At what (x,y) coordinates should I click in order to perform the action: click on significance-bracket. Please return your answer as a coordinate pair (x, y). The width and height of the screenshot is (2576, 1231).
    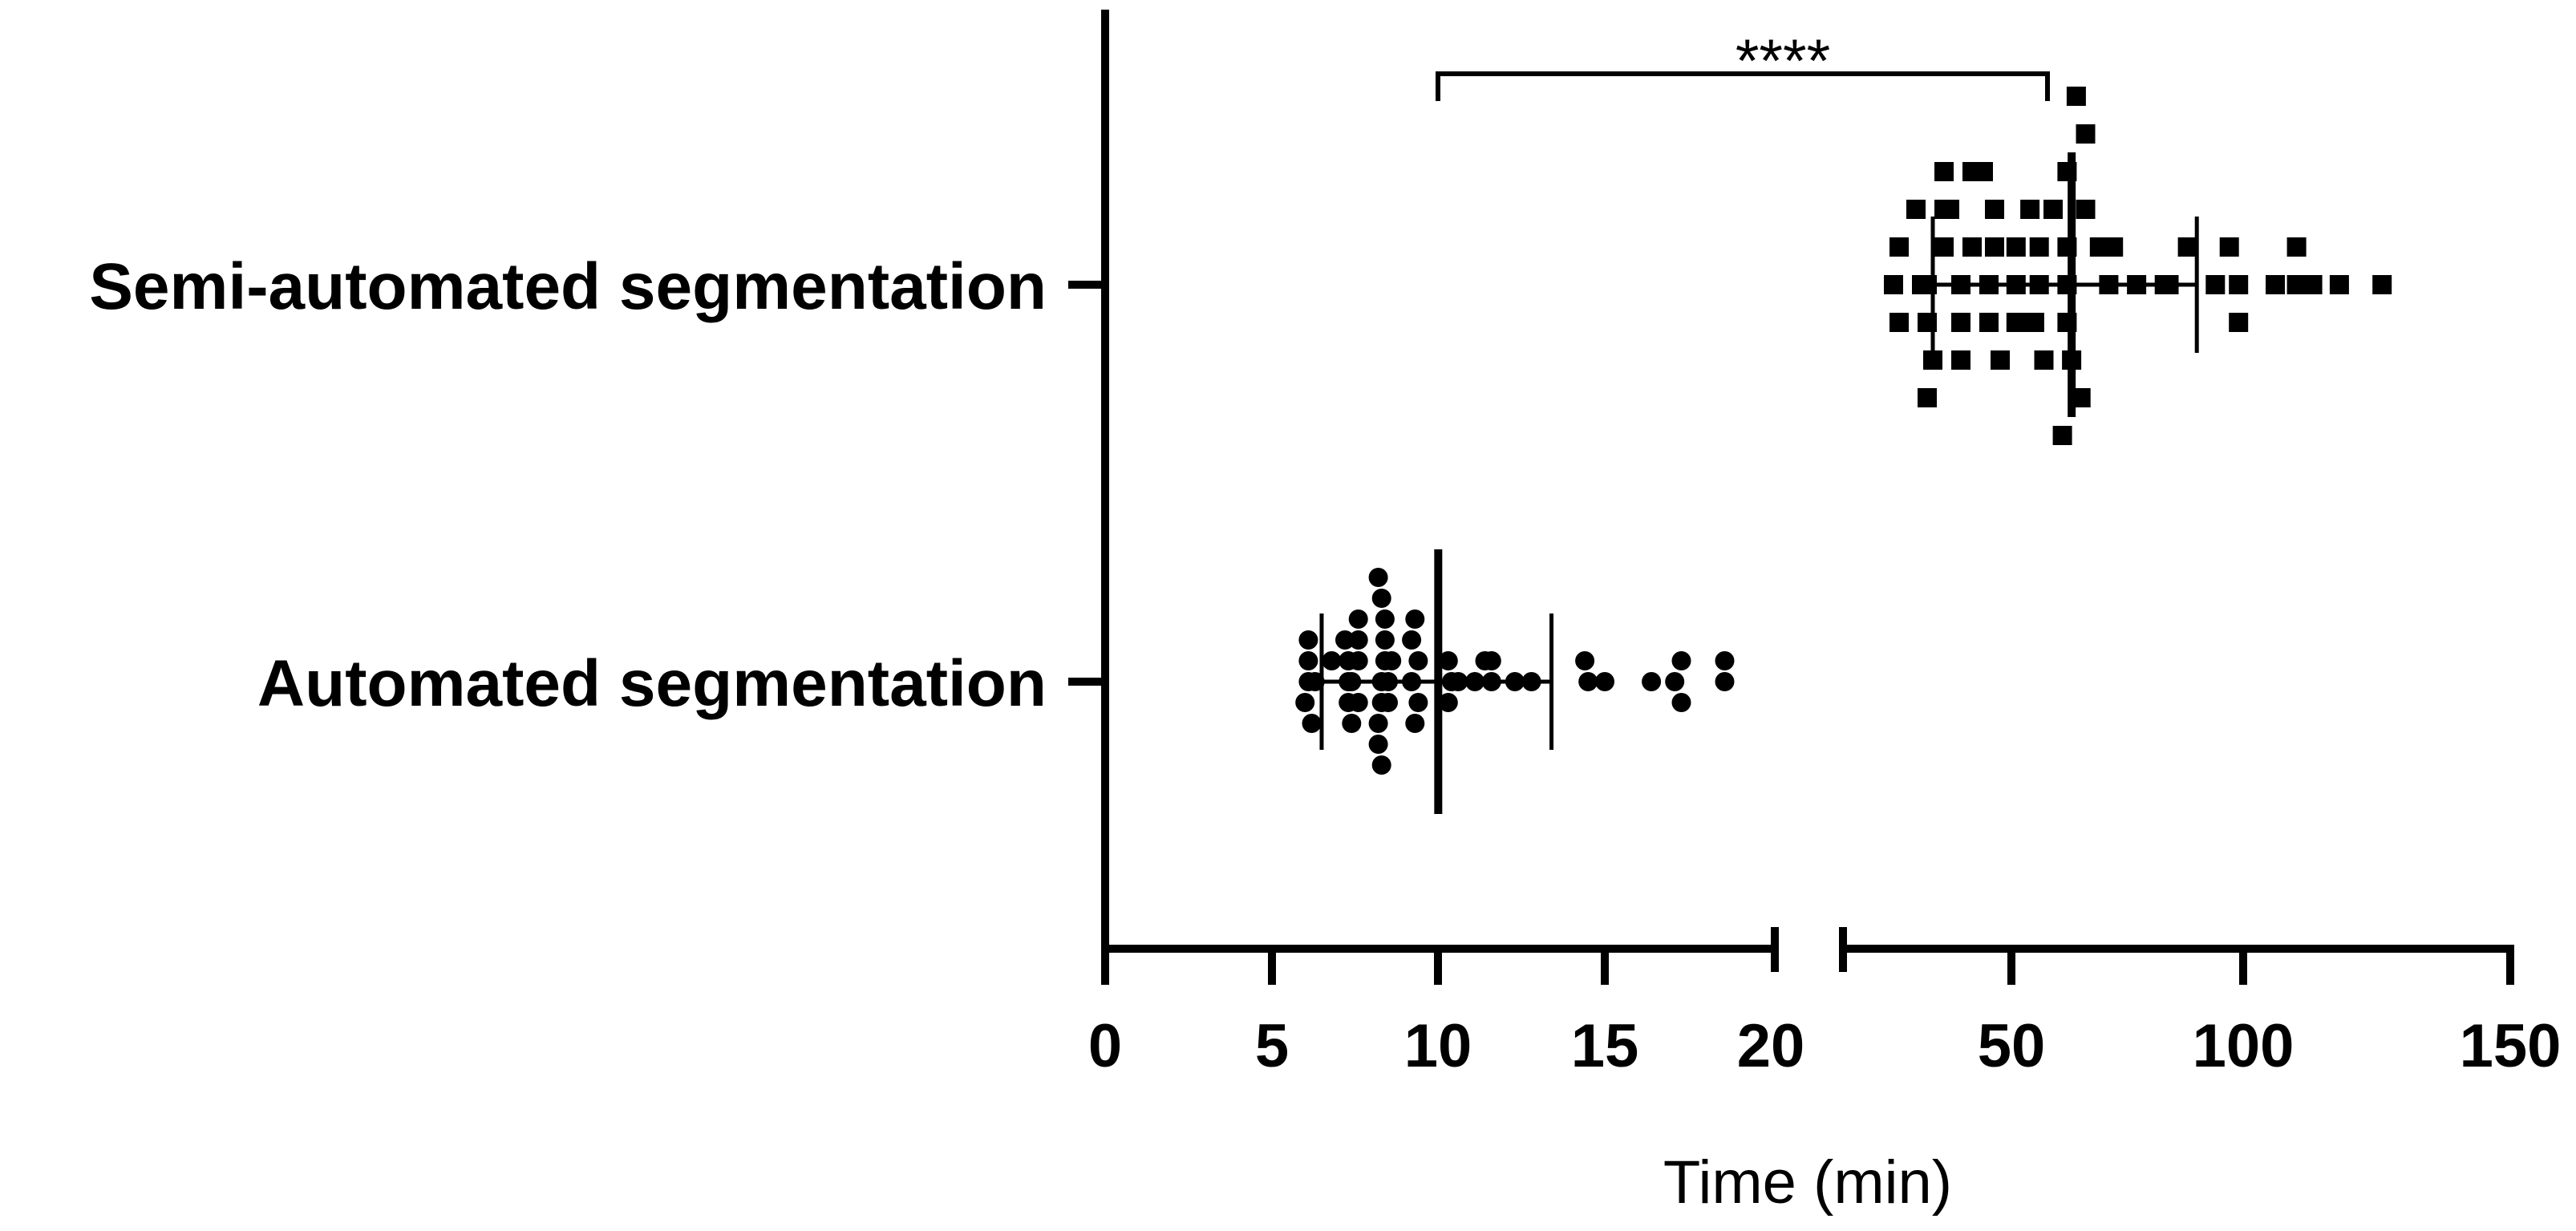
    Looking at the image, I should click on (1743, 86).